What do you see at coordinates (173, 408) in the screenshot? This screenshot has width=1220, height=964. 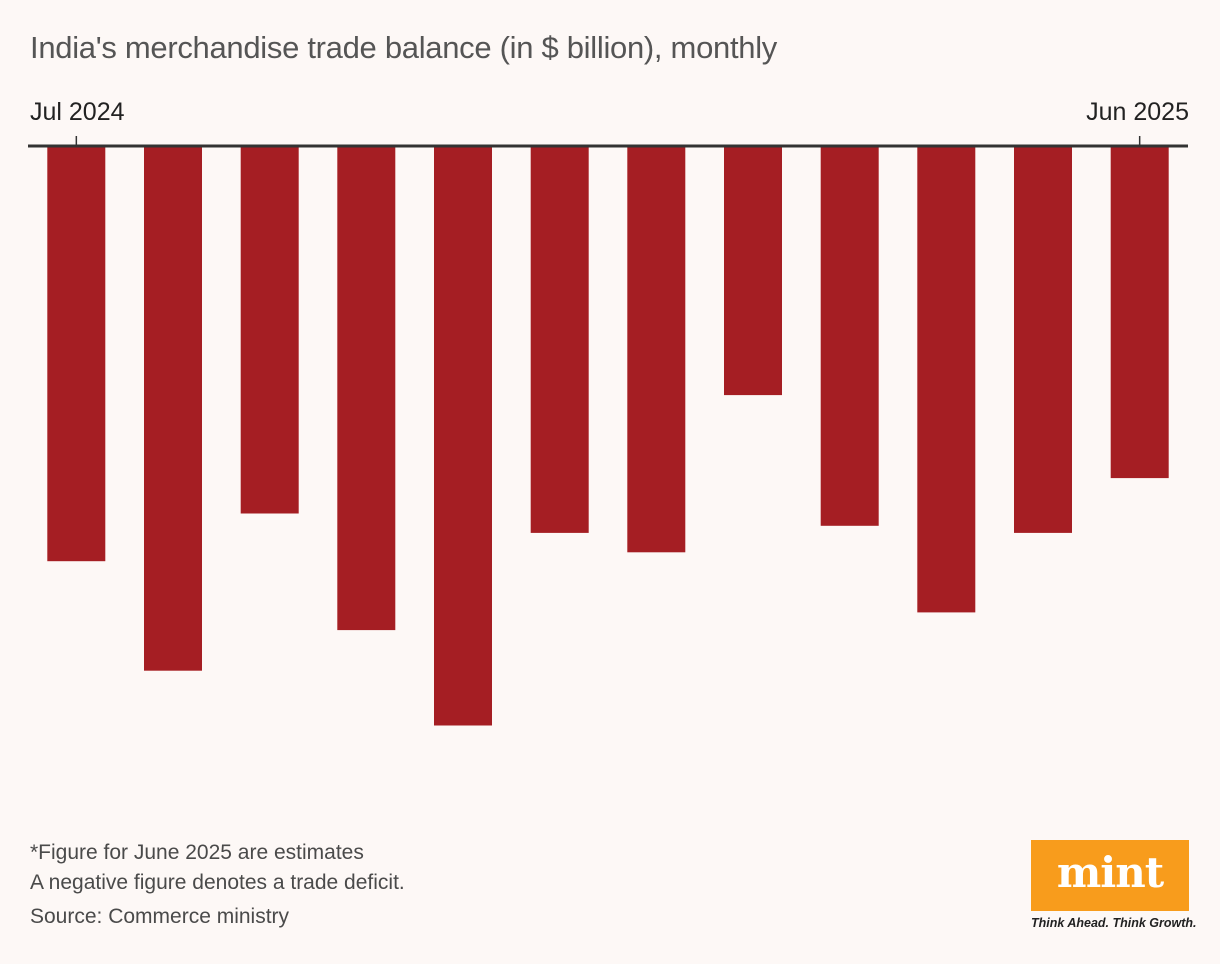 I see `bar-aug-2024` at bounding box center [173, 408].